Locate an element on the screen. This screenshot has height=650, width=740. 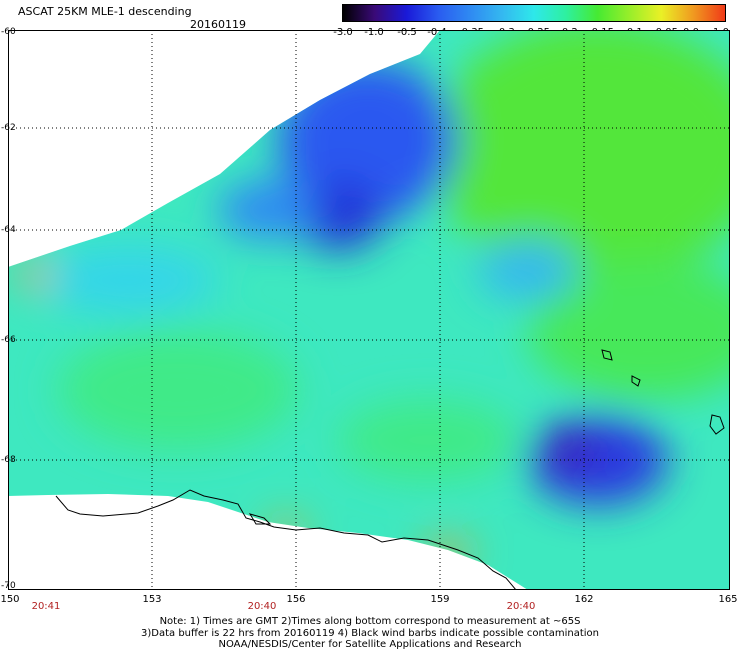
colorbar-label: -1.0 is located at coordinates (374, 32).